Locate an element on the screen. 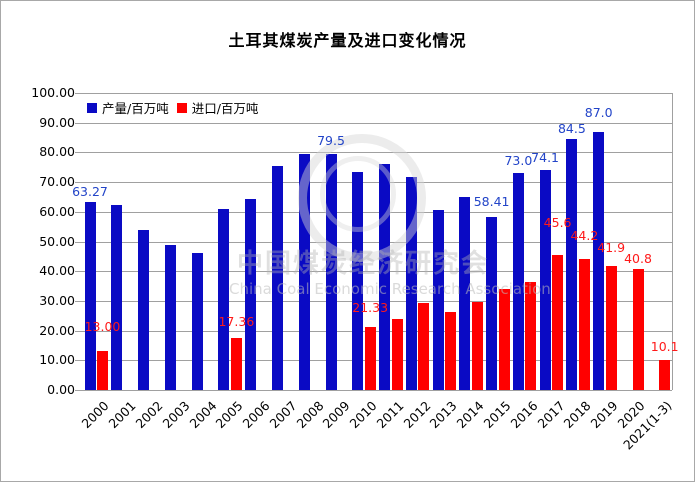 This screenshot has height=482, width=695. y-axis-tick-label-20: 20.00 is located at coordinates (57, 330).